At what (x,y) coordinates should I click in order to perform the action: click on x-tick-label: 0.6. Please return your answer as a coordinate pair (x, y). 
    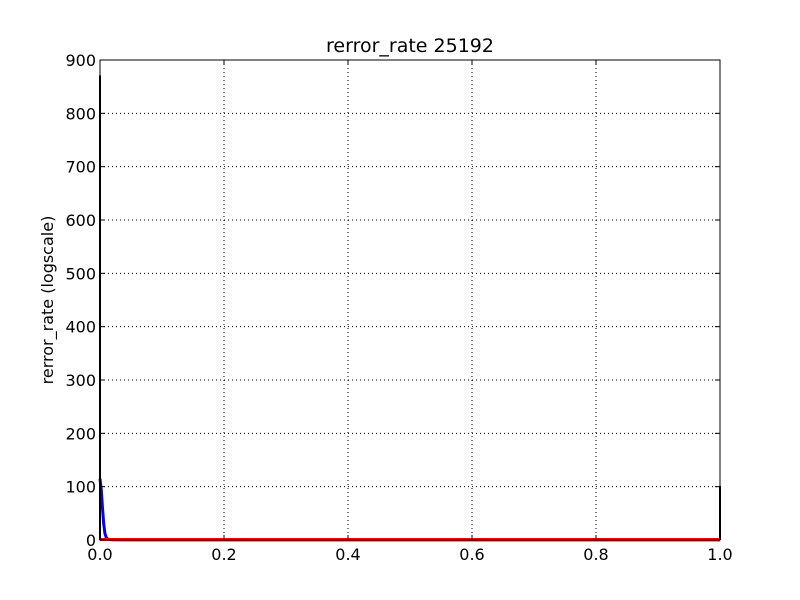
    Looking at the image, I should click on (471, 554).